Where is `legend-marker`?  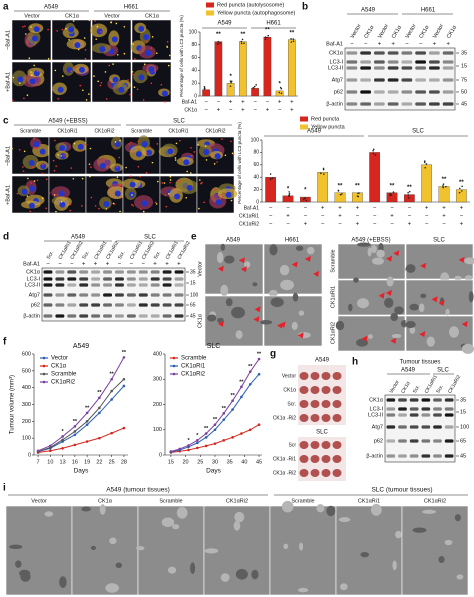
legend-marker is located at coordinates (174, 358).